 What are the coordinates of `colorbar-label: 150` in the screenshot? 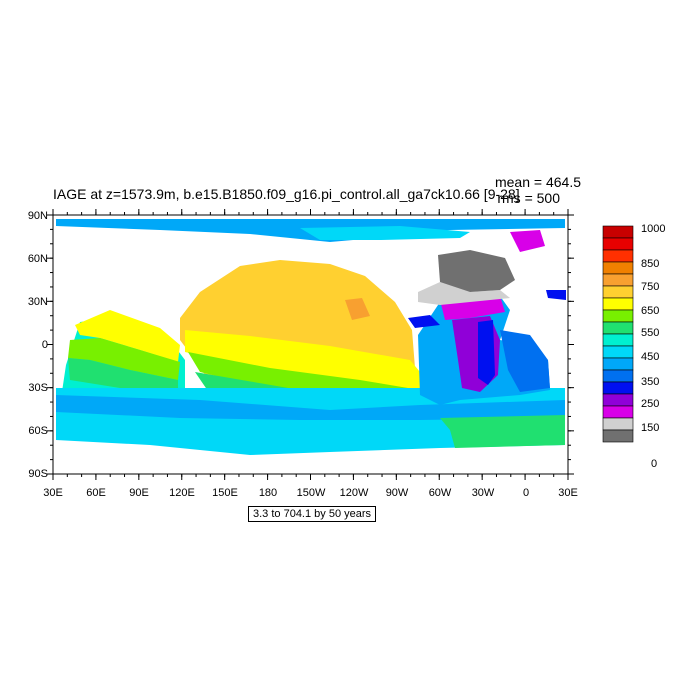 It's located at (650, 428).